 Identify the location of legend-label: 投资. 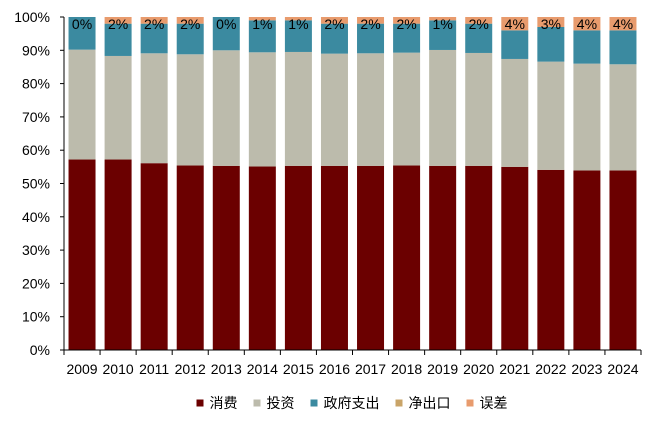
(281, 404).